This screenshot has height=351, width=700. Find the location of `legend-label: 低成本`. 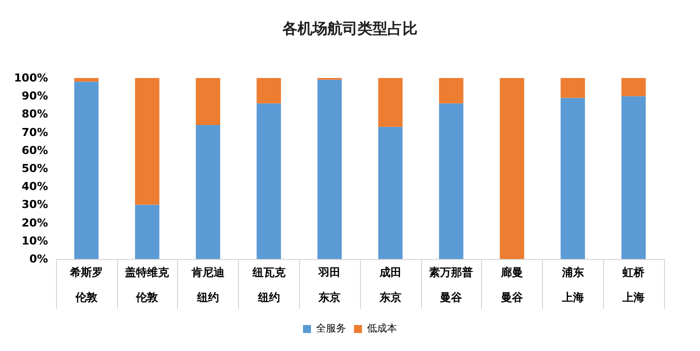

legend-label: 低成本 is located at coordinates (382, 328).